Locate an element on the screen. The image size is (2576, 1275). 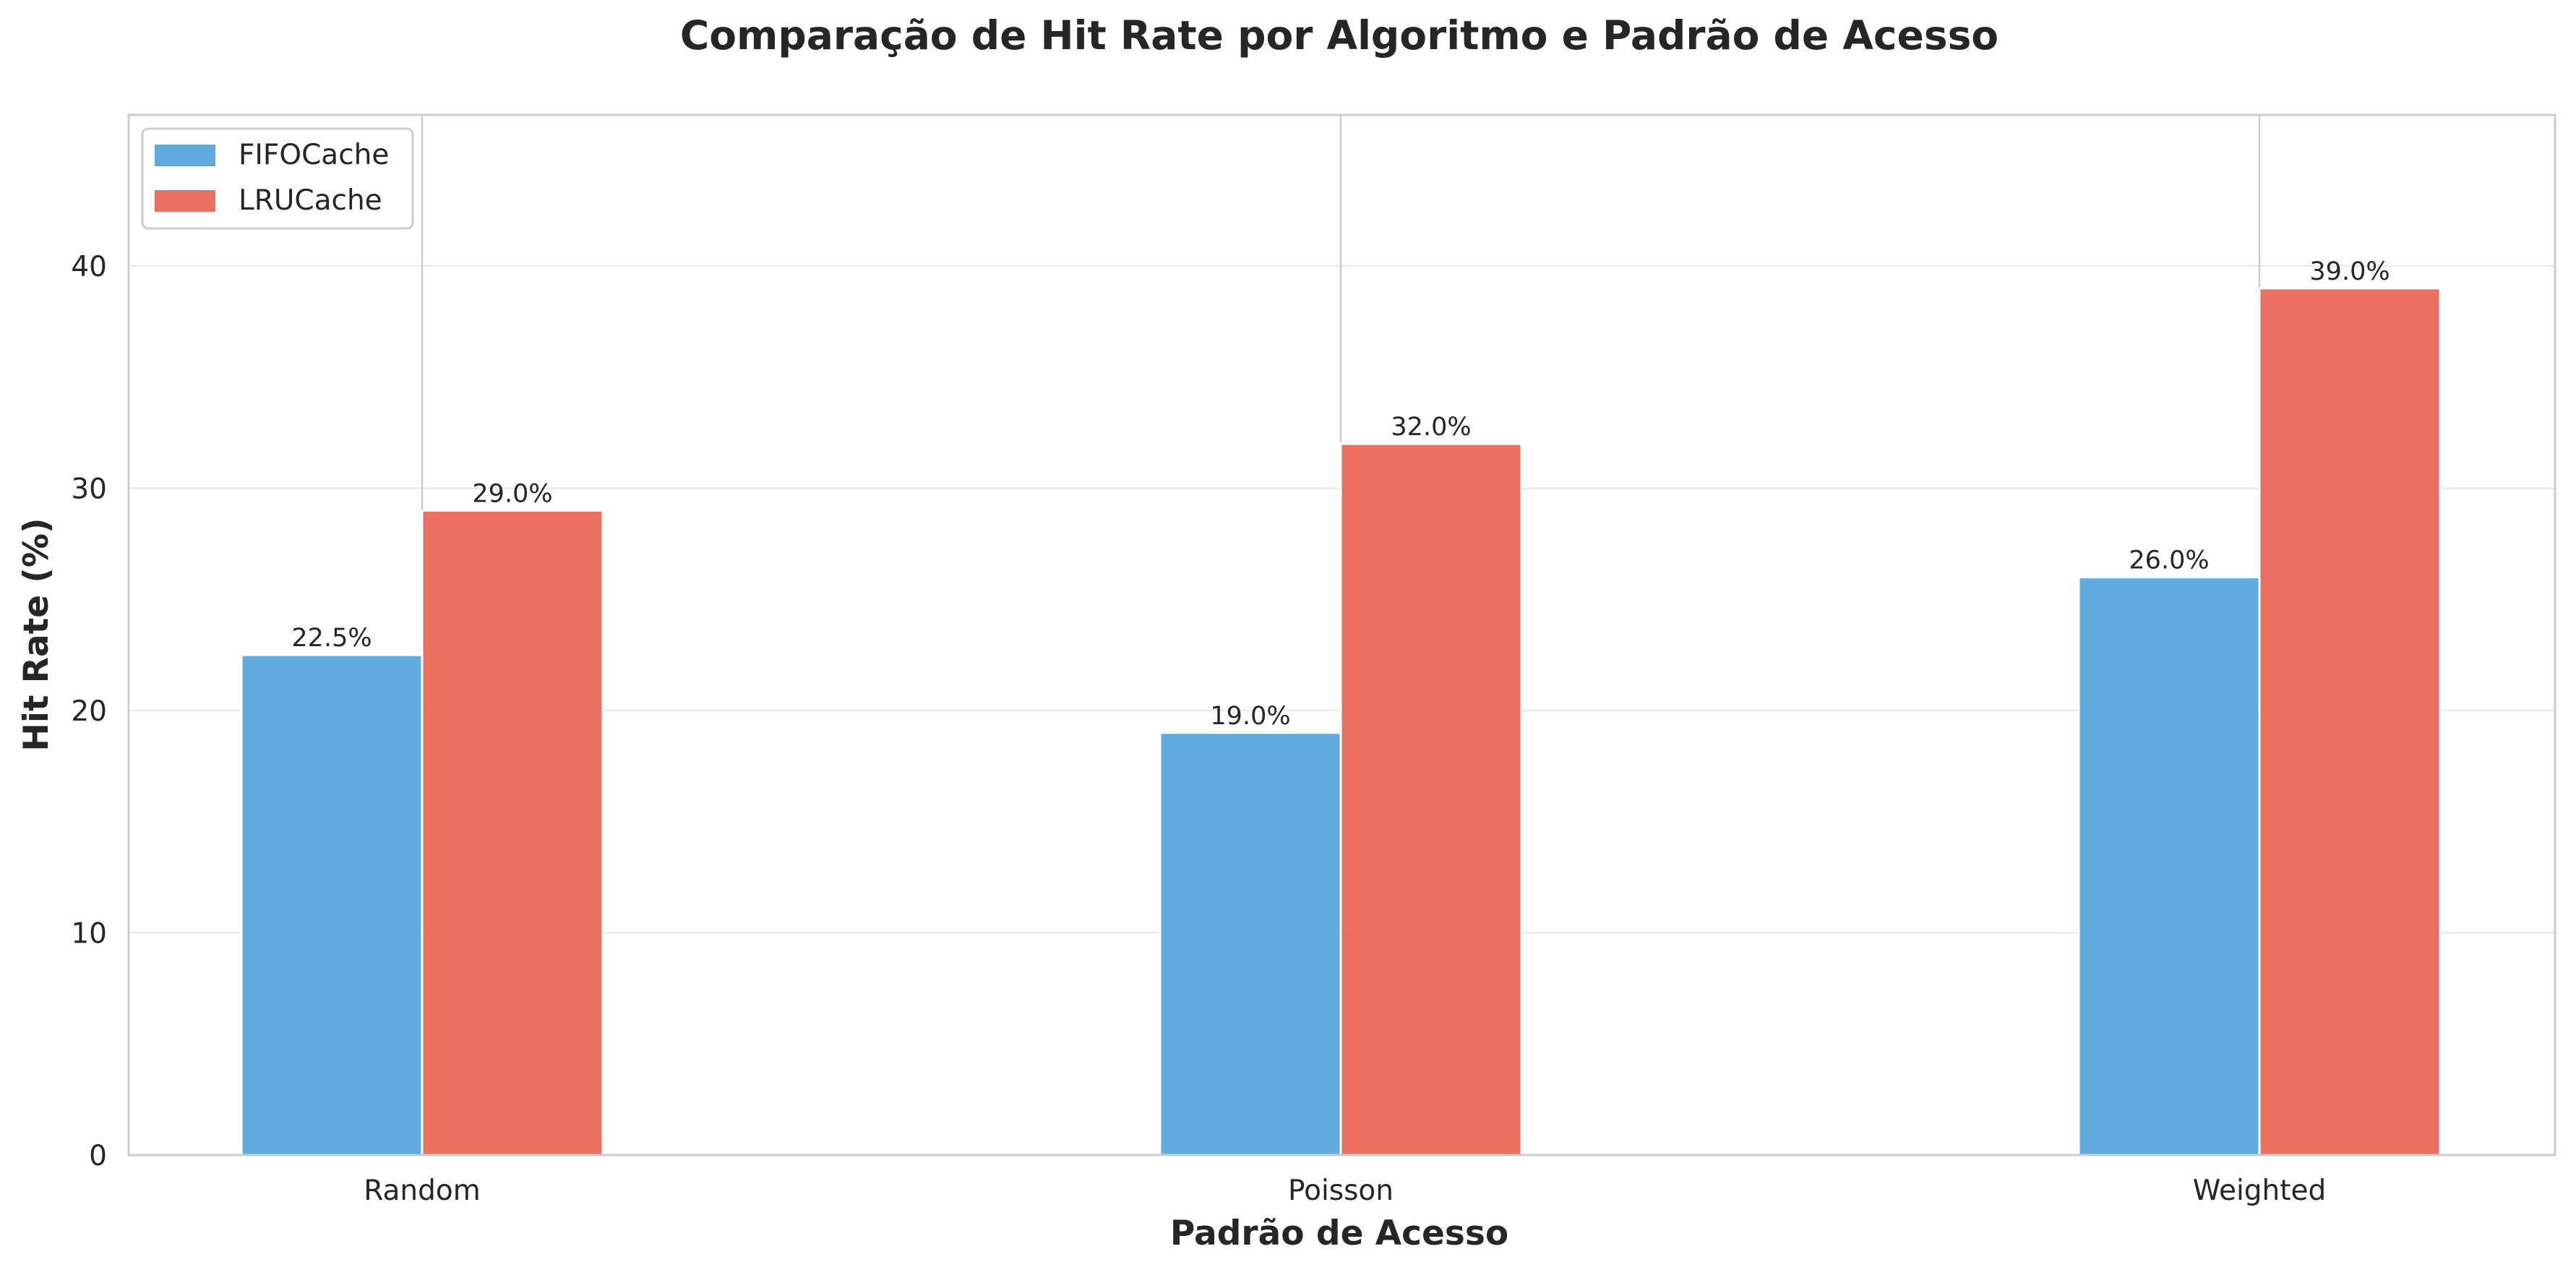
data-label-fifocache-random: 22.5% is located at coordinates (332, 638).